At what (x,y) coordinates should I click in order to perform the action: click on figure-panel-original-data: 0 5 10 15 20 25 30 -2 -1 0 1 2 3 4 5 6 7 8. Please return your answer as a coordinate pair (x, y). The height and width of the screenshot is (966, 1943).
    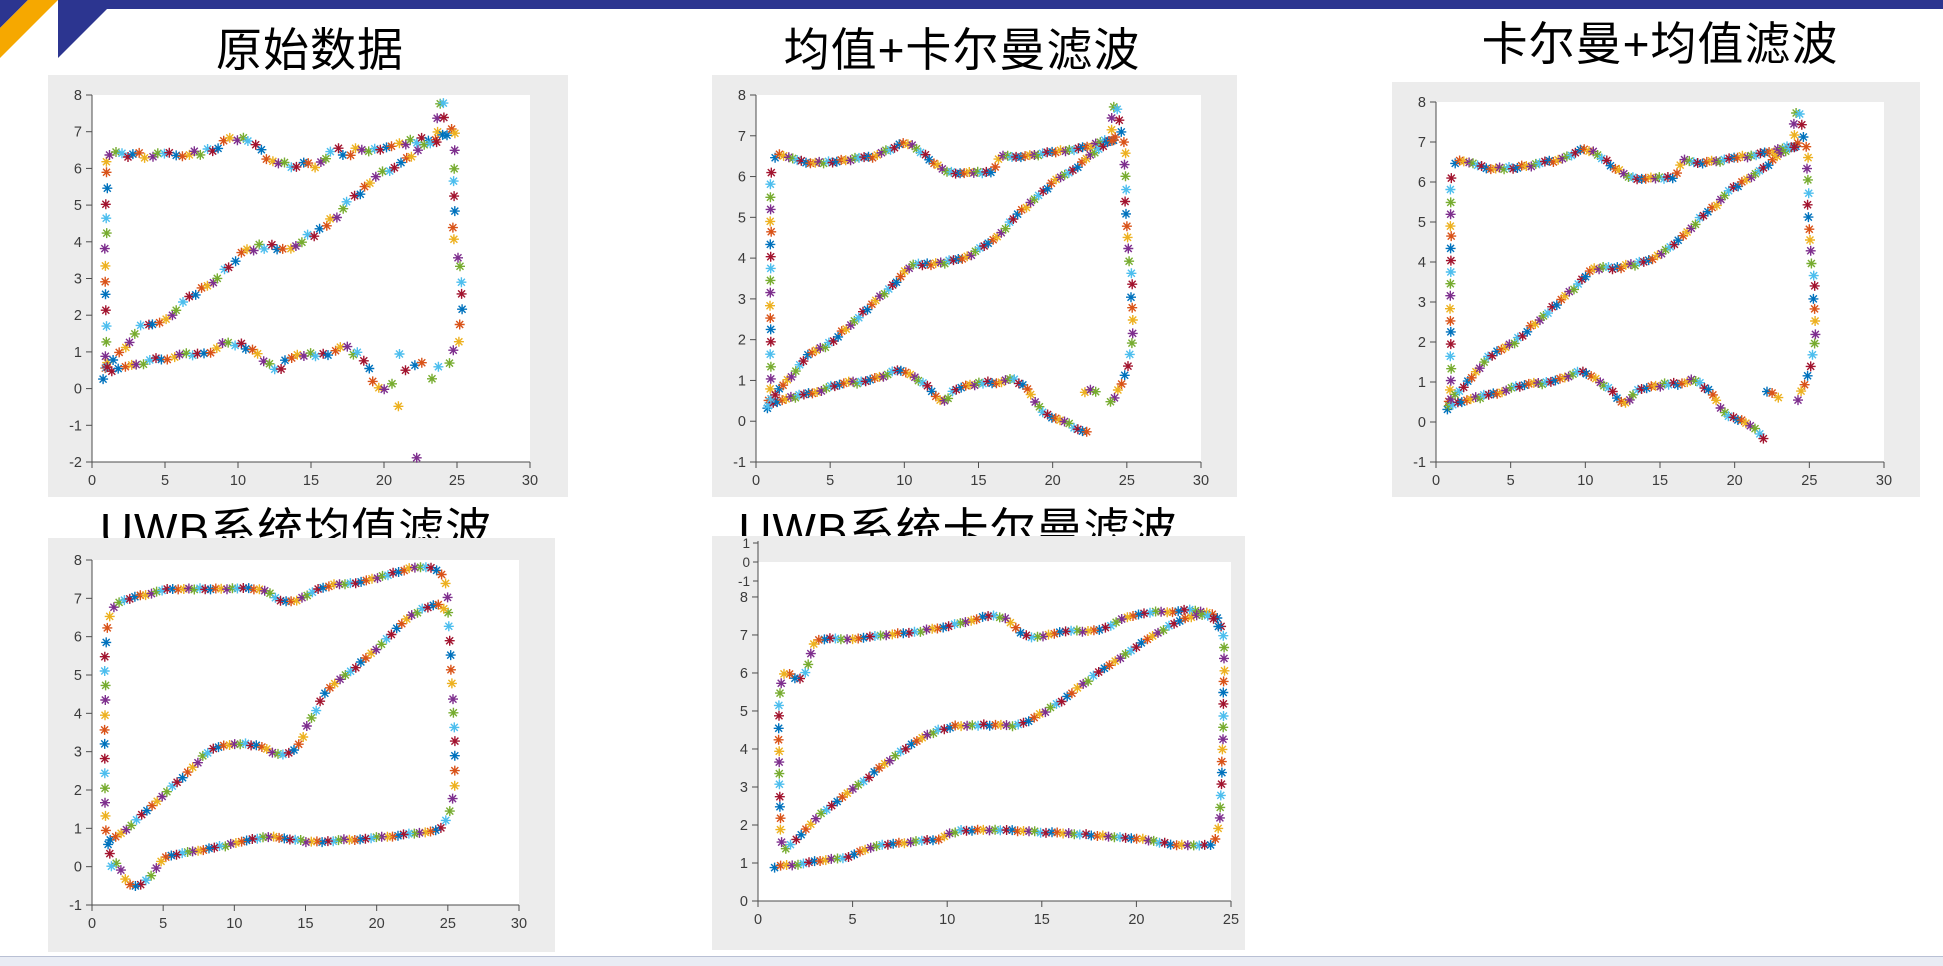
    Looking at the image, I should click on (308, 286).